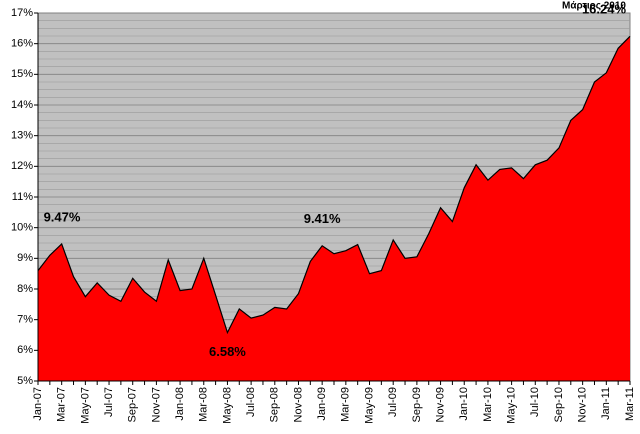  What do you see at coordinates (22, 105) in the screenshot?
I see `y-tick-label: 14%` at bounding box center [22, 105].